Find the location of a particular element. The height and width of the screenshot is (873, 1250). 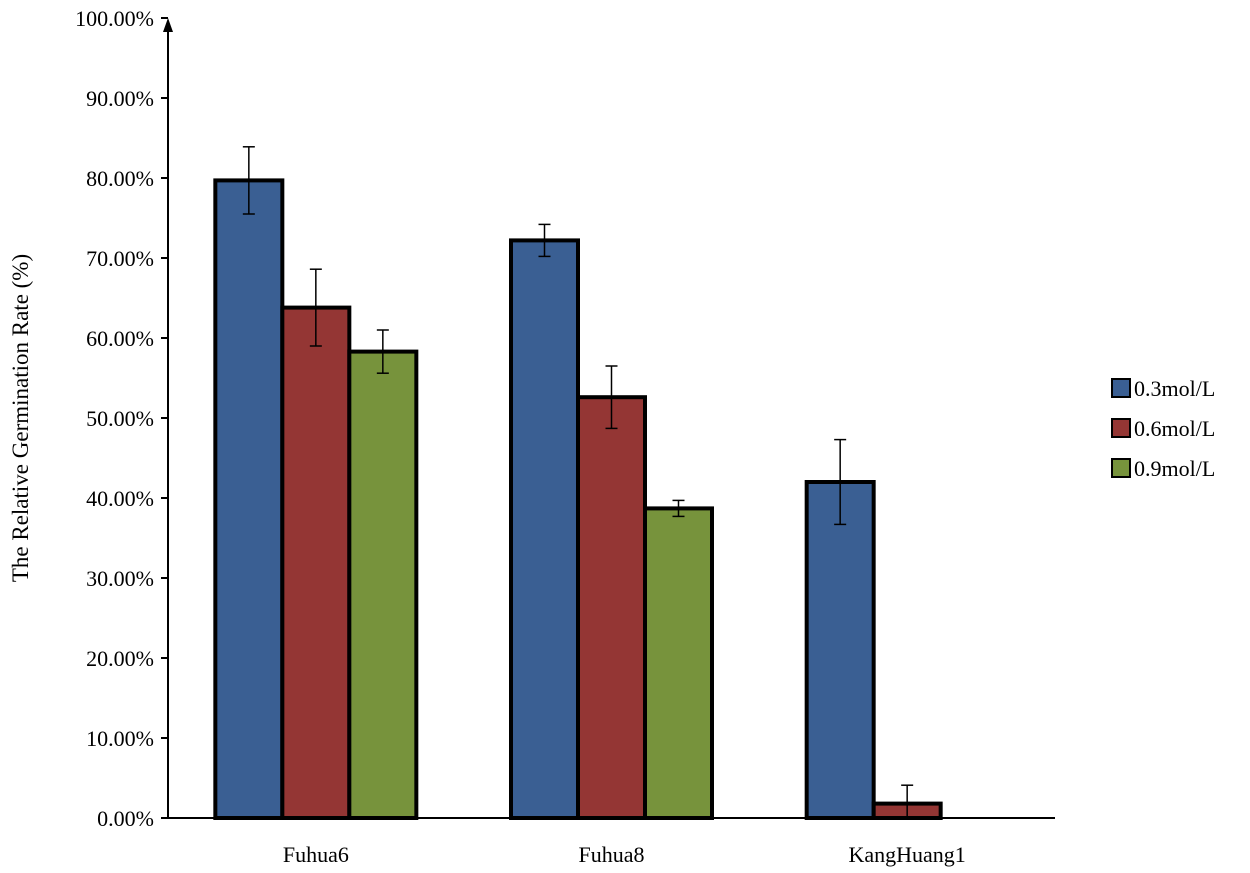

legend-label: 0.3mol/L is located at coordinates (1174, 388).